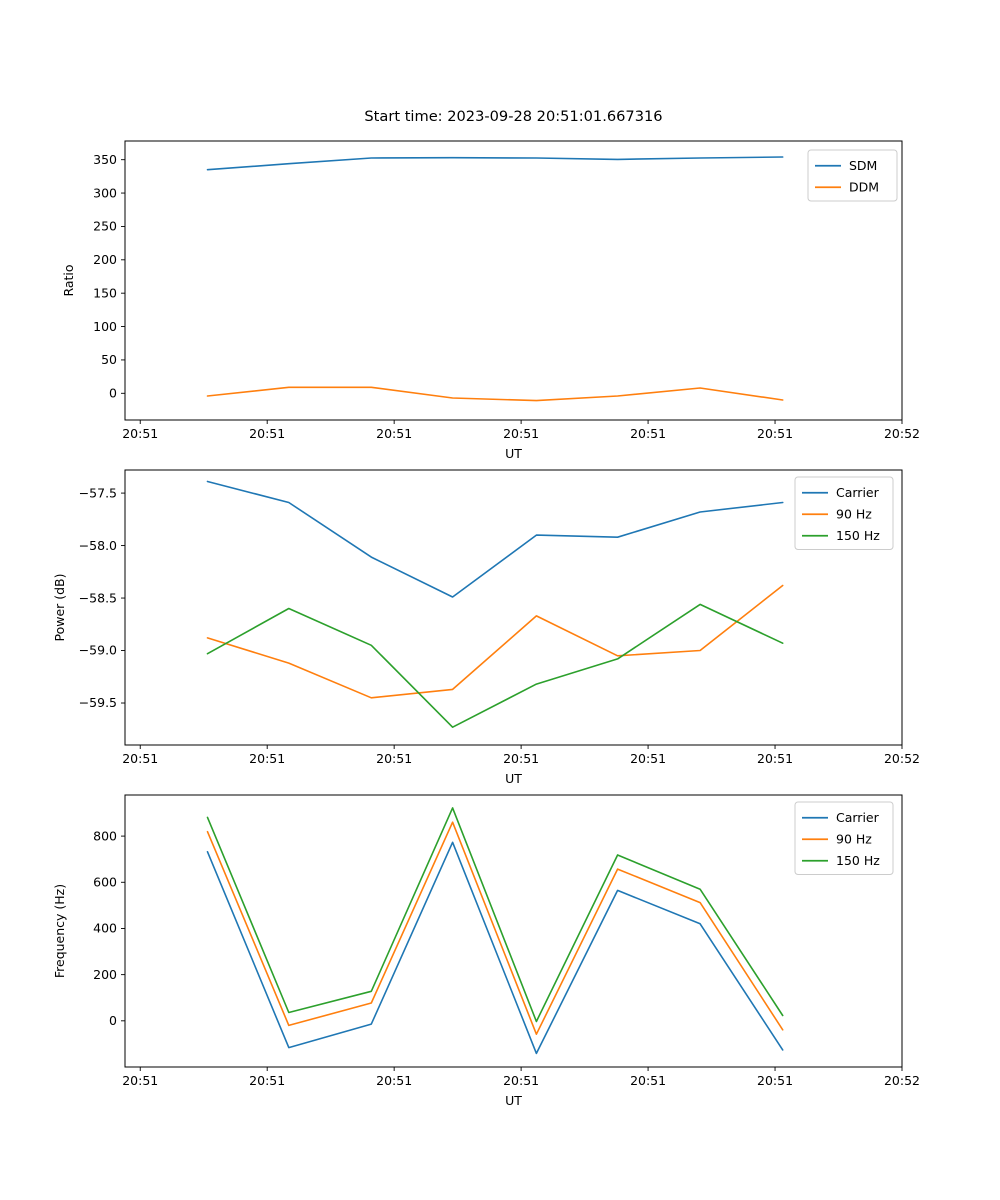 This screenshot has height=1200, width=1000. What do you see at coordinates (105, 881) in the screenshot?
I see `y-tick-label: 600` at bounding box center [105, 881].